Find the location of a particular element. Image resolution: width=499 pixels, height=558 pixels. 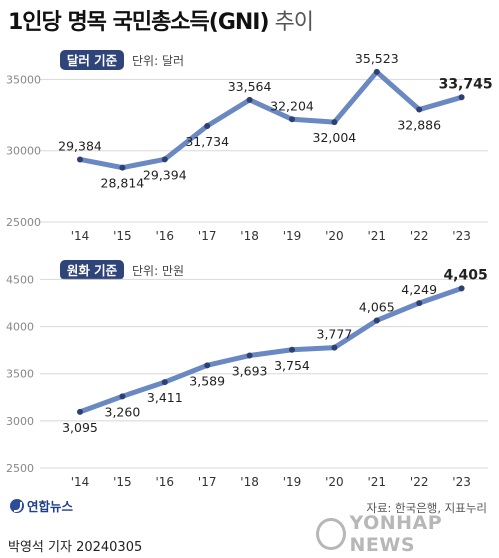

author-date: 박영석 기자 20240305 is located at coordinates (75, 547).